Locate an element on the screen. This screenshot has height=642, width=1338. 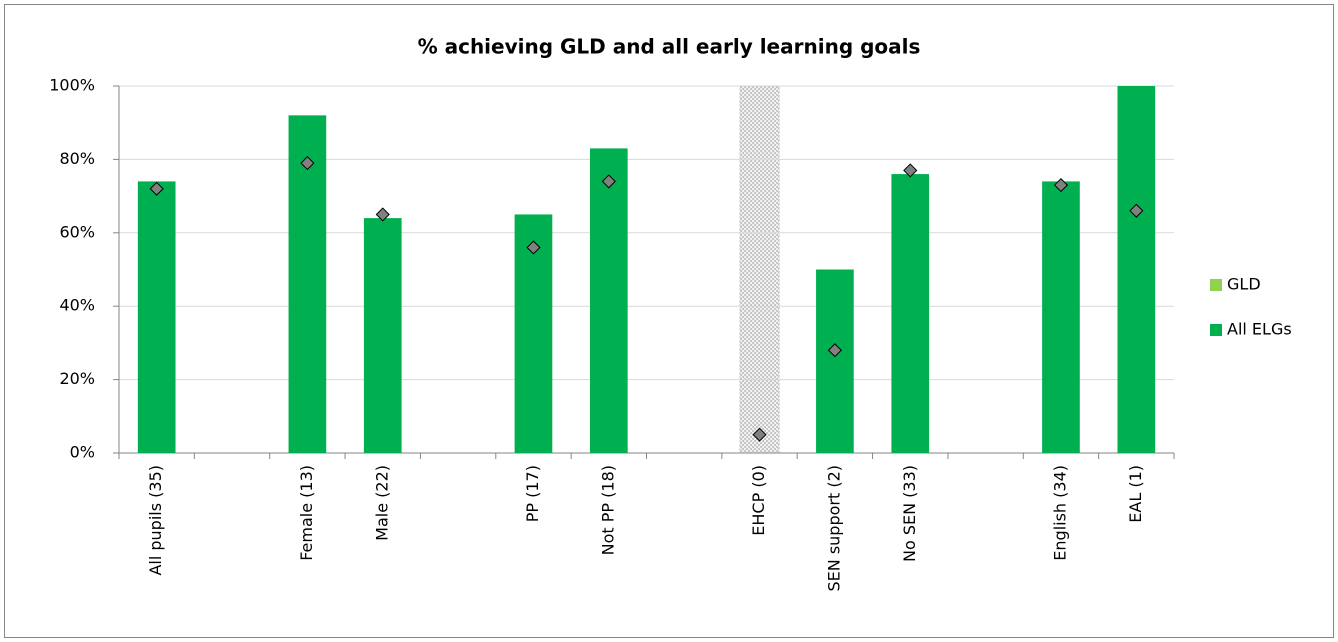
y-tick-label: 0% is located at coordinates (82, 452).